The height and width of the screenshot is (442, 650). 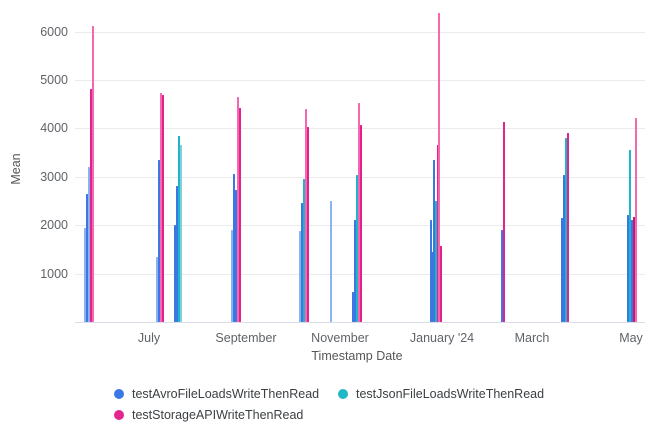 I want to click on y-tick-label: 1000, so click(x=54, y=273).